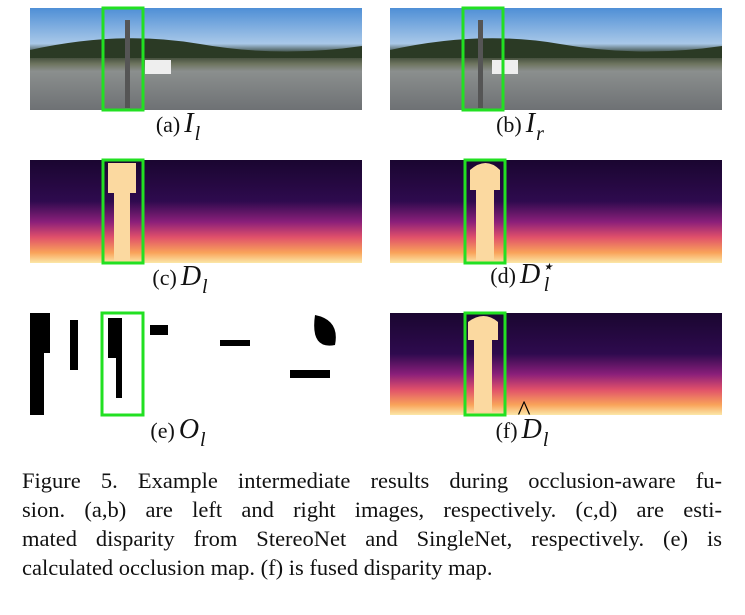  I want to click on panel-subscript: r, so click(540, 134).